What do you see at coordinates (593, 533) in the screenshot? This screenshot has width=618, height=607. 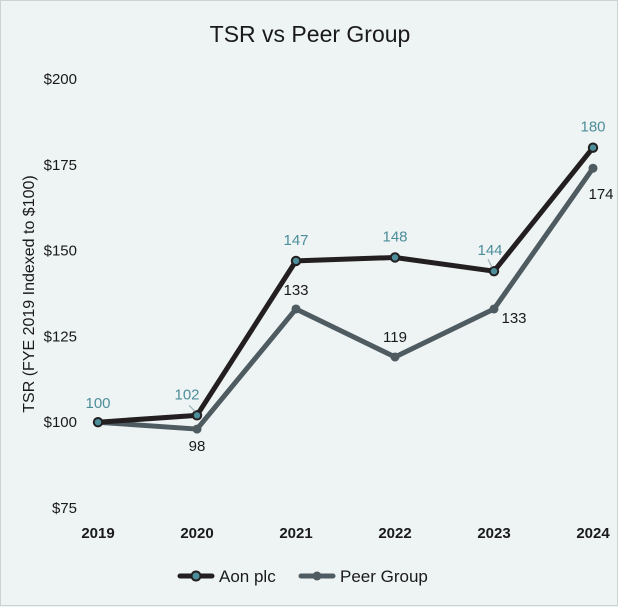 I see `x-tick-label: 2024` at bounding box center [593, 533].